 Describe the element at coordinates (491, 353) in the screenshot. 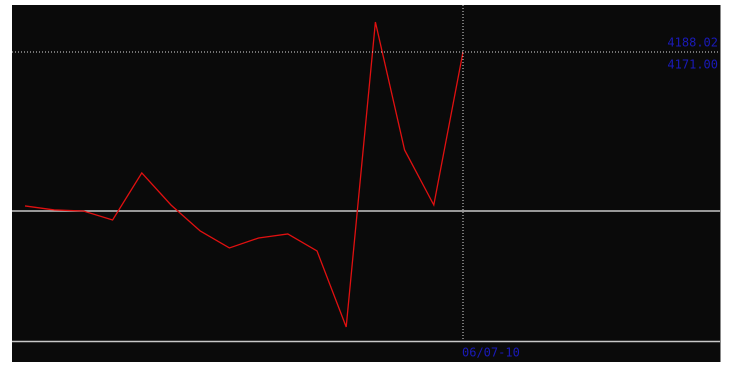

I see `crosshair-date-label: 06/07-10` at that location.